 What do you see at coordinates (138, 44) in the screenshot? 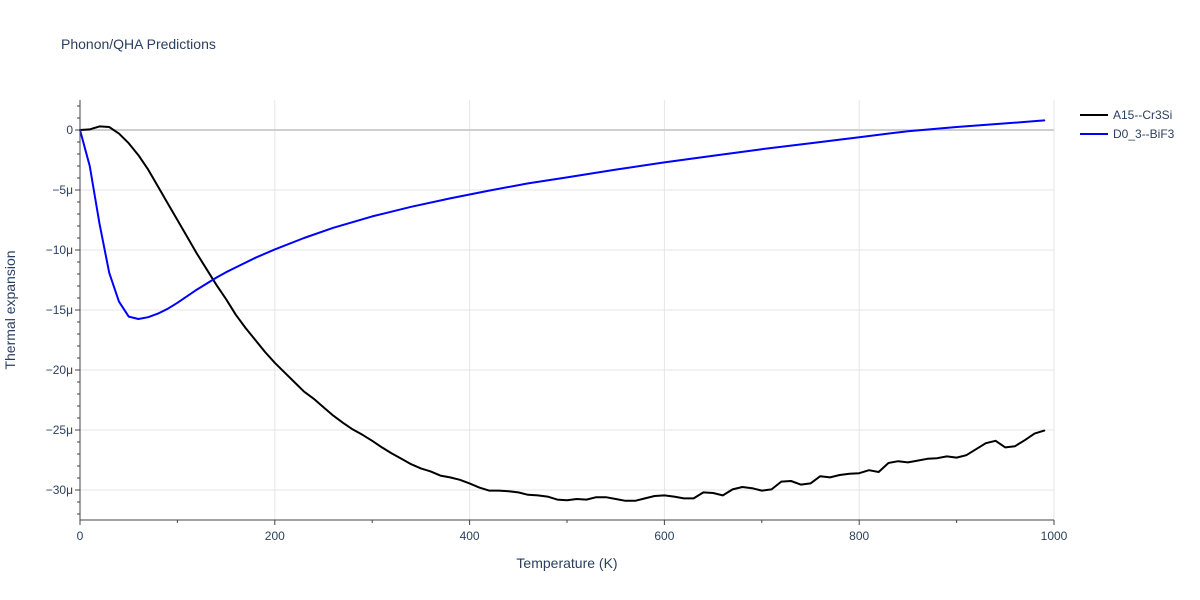
I see `chart-title: Phonon/QHA Predictions` at bounding box center [138, 44].